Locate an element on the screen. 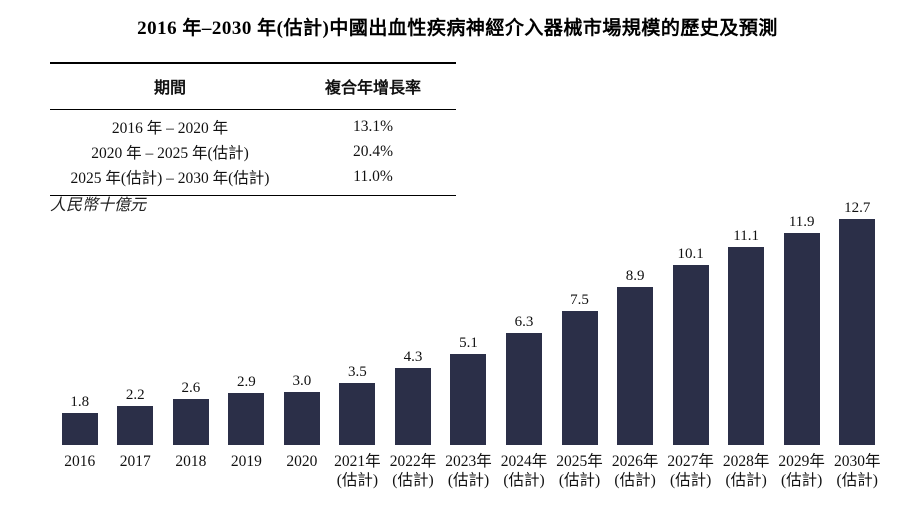  table-row: 2025 年(估計) – 2030 年(估計) 11.0% is located at coordinates (253, 180).